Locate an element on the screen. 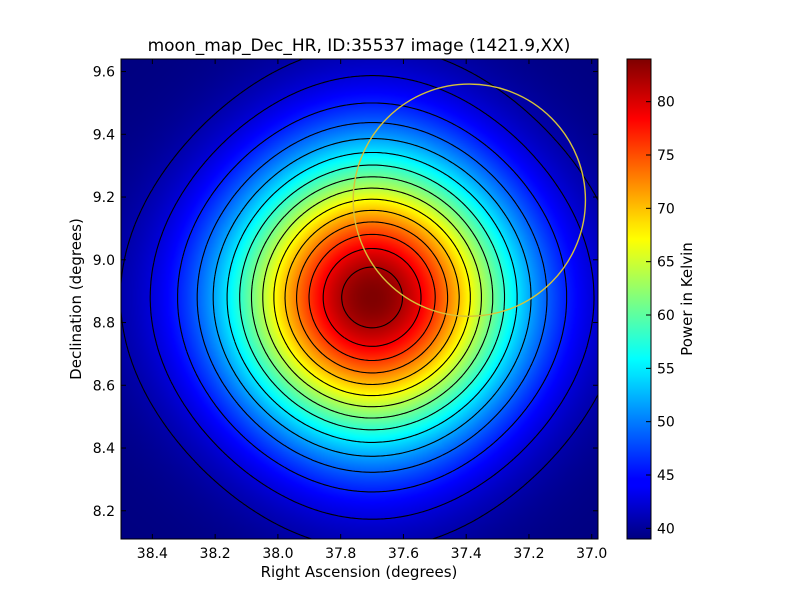  y-tick-label-5: 9.2 is located at coordinates (104, 198).